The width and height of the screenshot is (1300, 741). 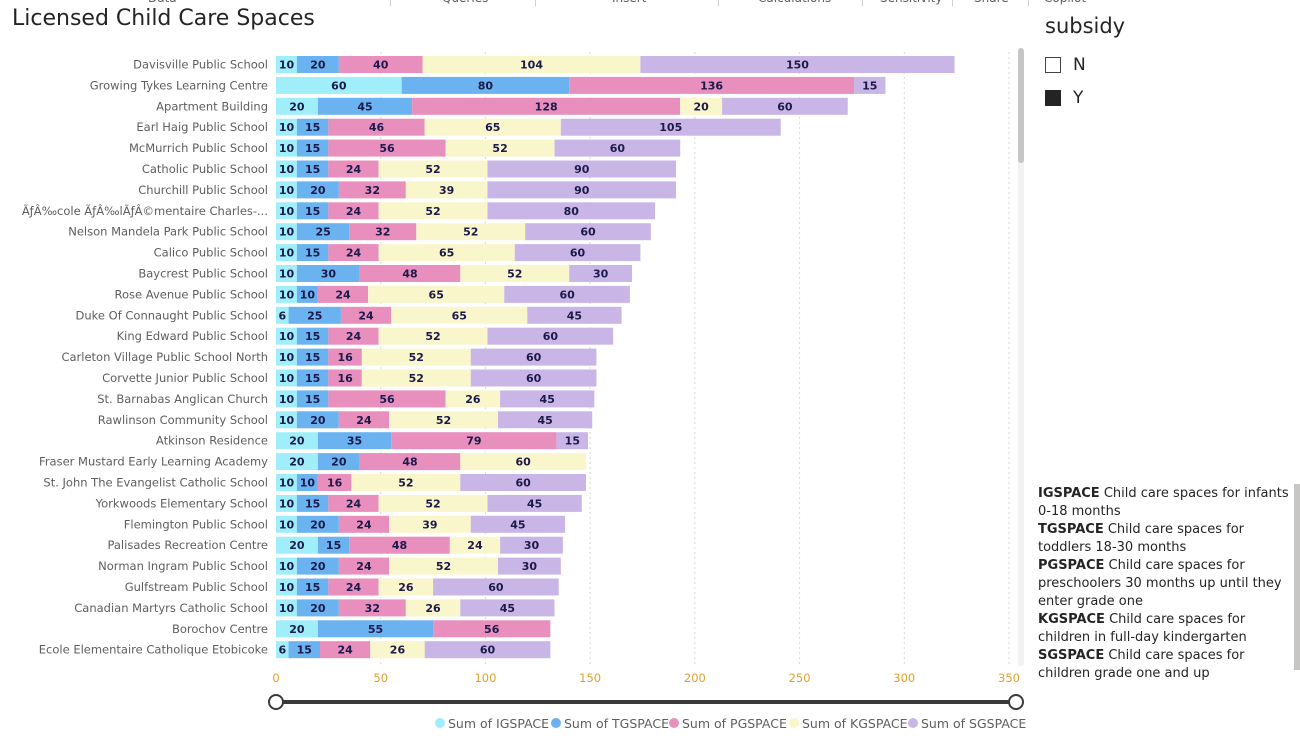 I want to click on legend-item-sgspace: Sum of SGSPACE, so click(x=967, y=723).